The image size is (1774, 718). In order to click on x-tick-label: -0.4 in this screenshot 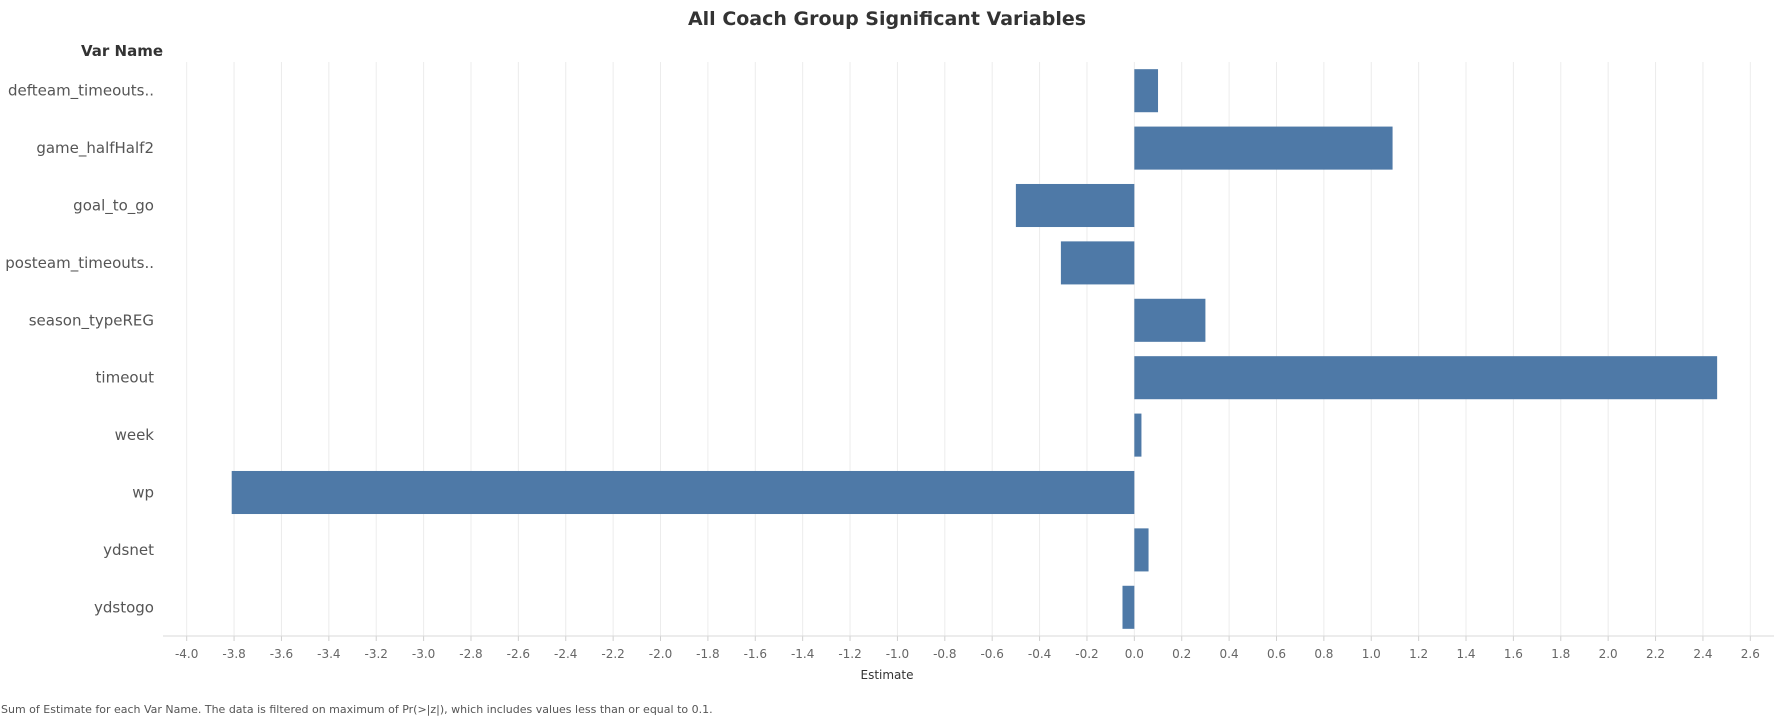, I will do `click(1039, 654)`.